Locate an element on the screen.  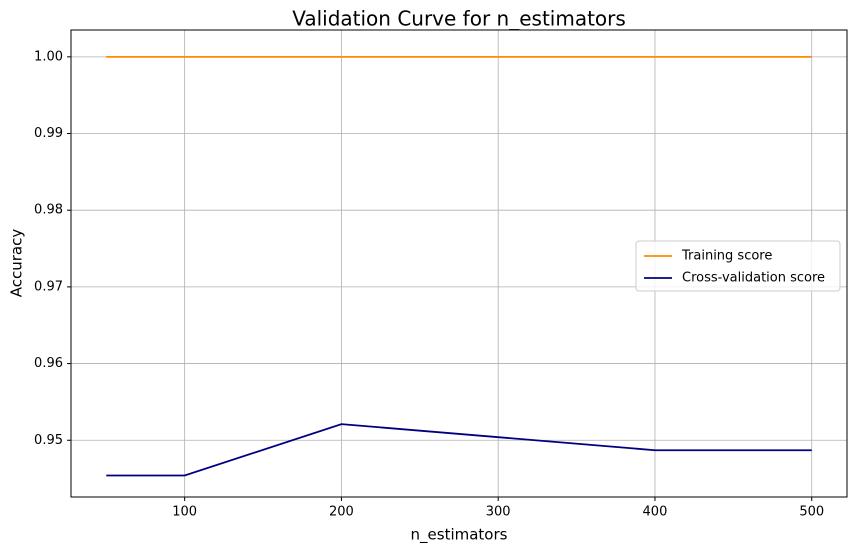
y-tick-label: 0.96 is located at coordinates (48, 363).